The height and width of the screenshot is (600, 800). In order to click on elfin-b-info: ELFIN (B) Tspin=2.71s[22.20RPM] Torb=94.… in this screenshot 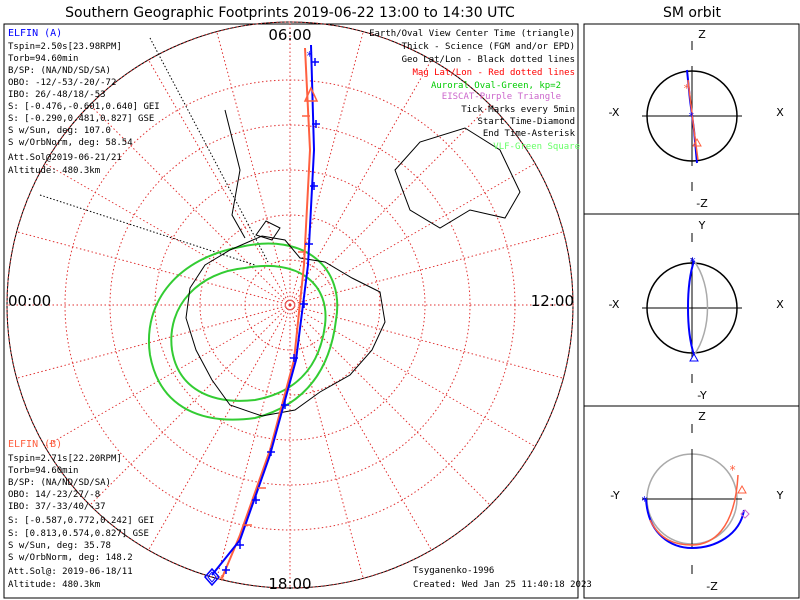, I will do `click(81, 514)`.